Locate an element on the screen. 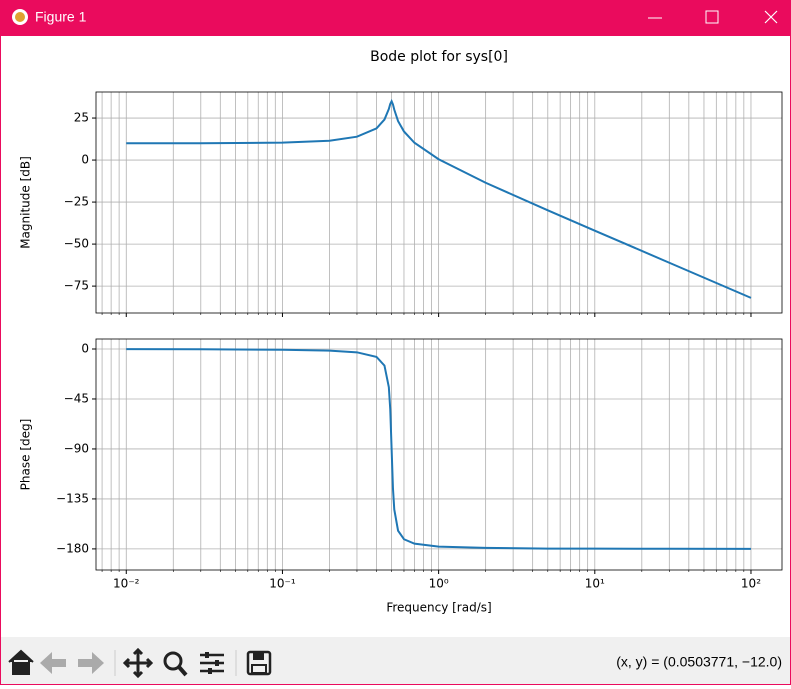 The width and height of the screenshot is (791, 689). x-tick-label: 10⁰ is located at coordinates (439, 584).